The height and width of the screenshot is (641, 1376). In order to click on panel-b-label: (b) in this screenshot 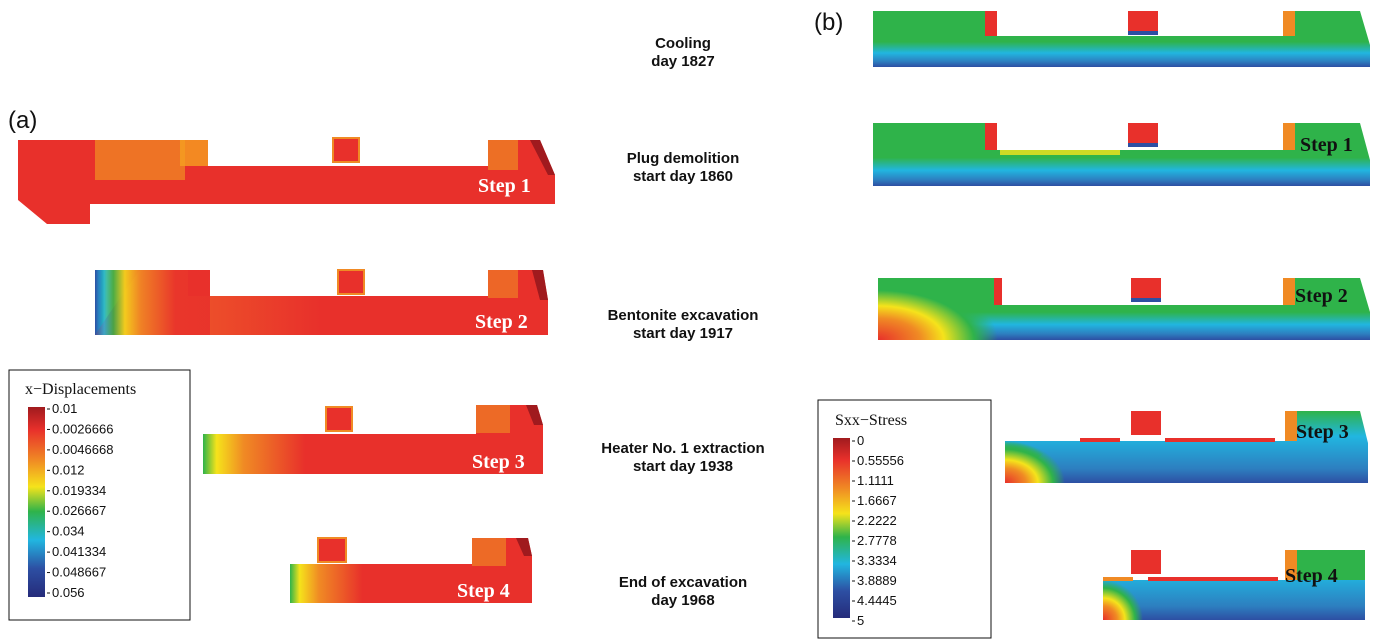, I will do `click(828, 22)`.